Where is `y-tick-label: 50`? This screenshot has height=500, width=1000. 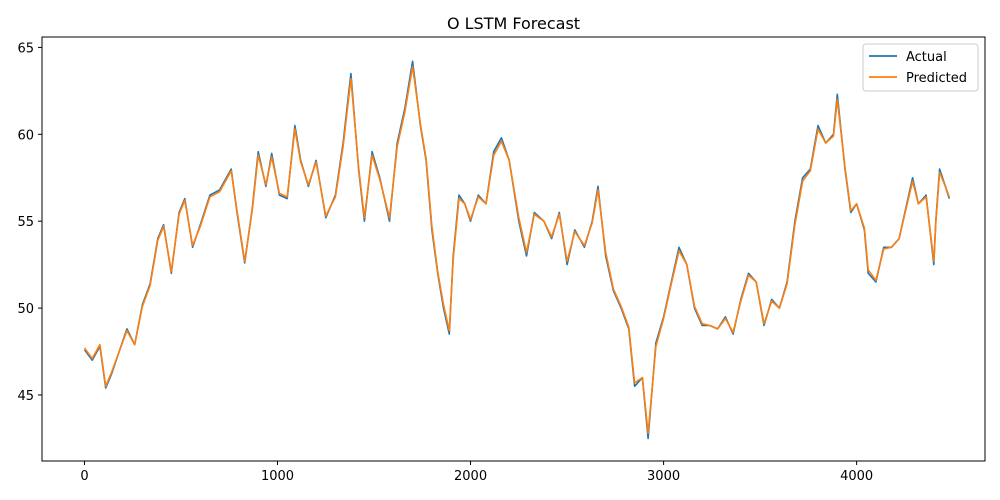 y-tick-label: 50 is located at coordinates (25, 309).